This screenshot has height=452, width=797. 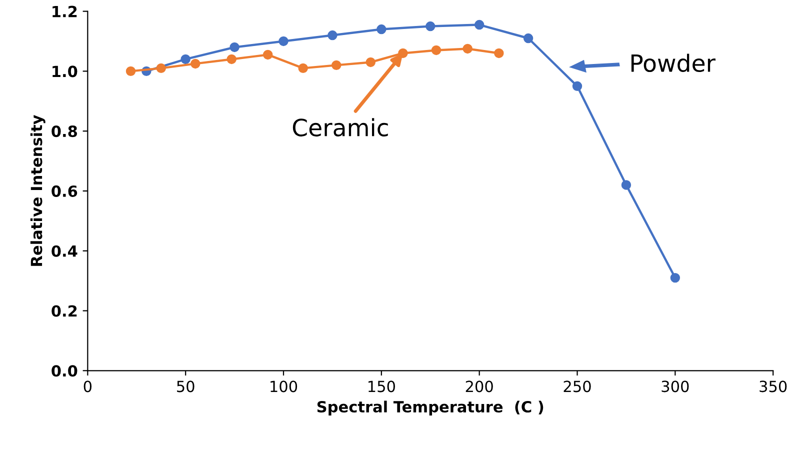 What do you see at coordinates (773, 386) in the screenshot?
I see `x-tick-label: 350` at bounding box center [773, 386].